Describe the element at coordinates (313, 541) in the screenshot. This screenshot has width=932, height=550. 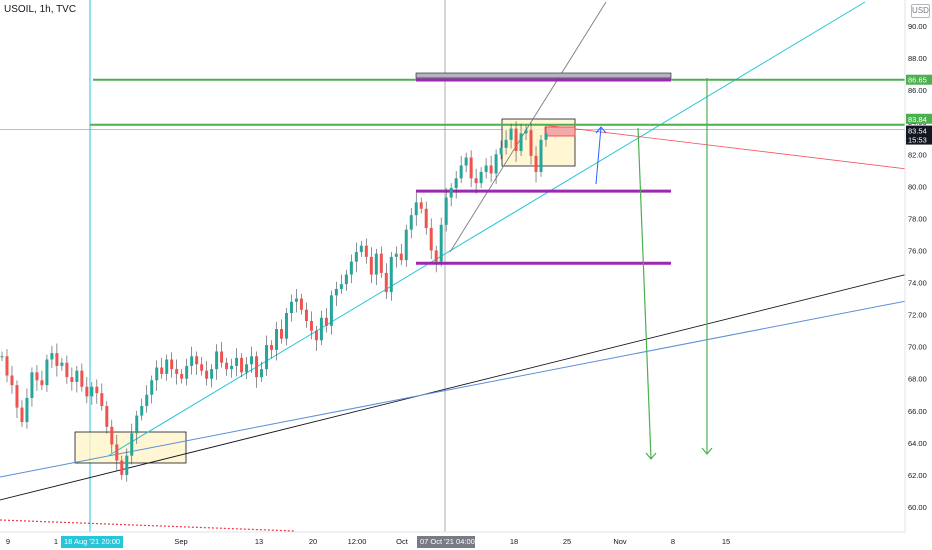
I see `time-axis-tick: 20` at that location.